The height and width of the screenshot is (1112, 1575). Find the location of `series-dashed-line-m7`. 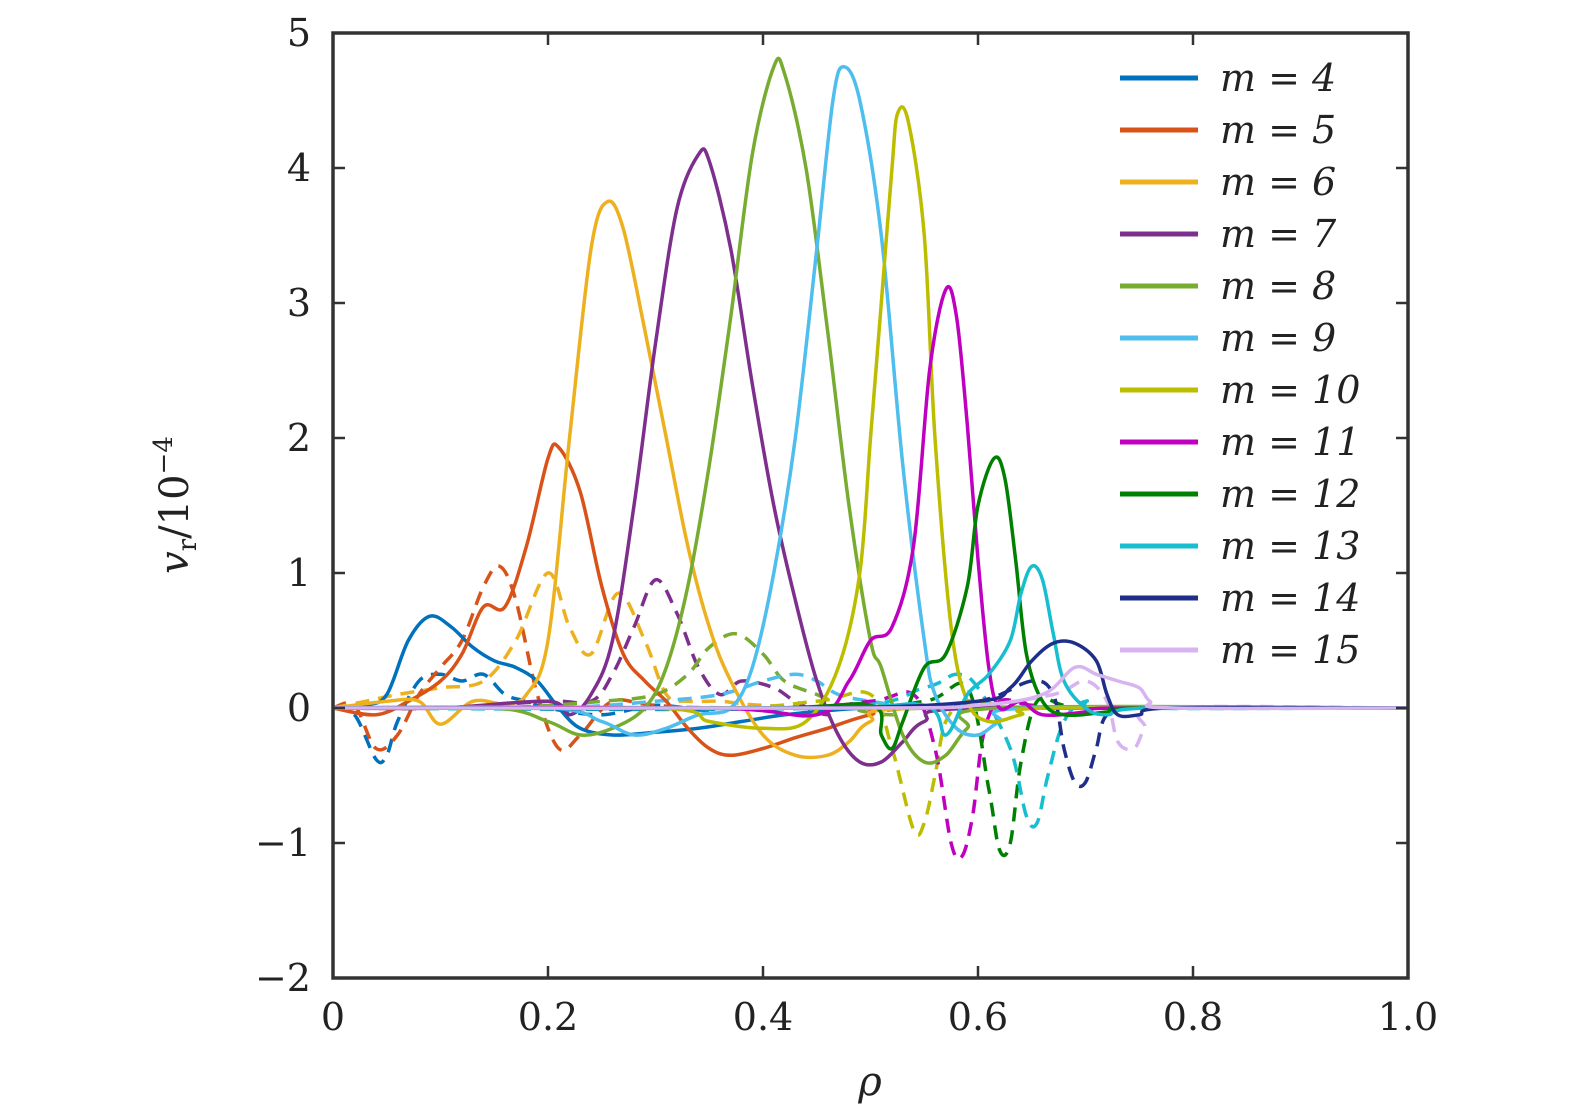

series-dashed-line-m7 is located at coordinates (870, 647).